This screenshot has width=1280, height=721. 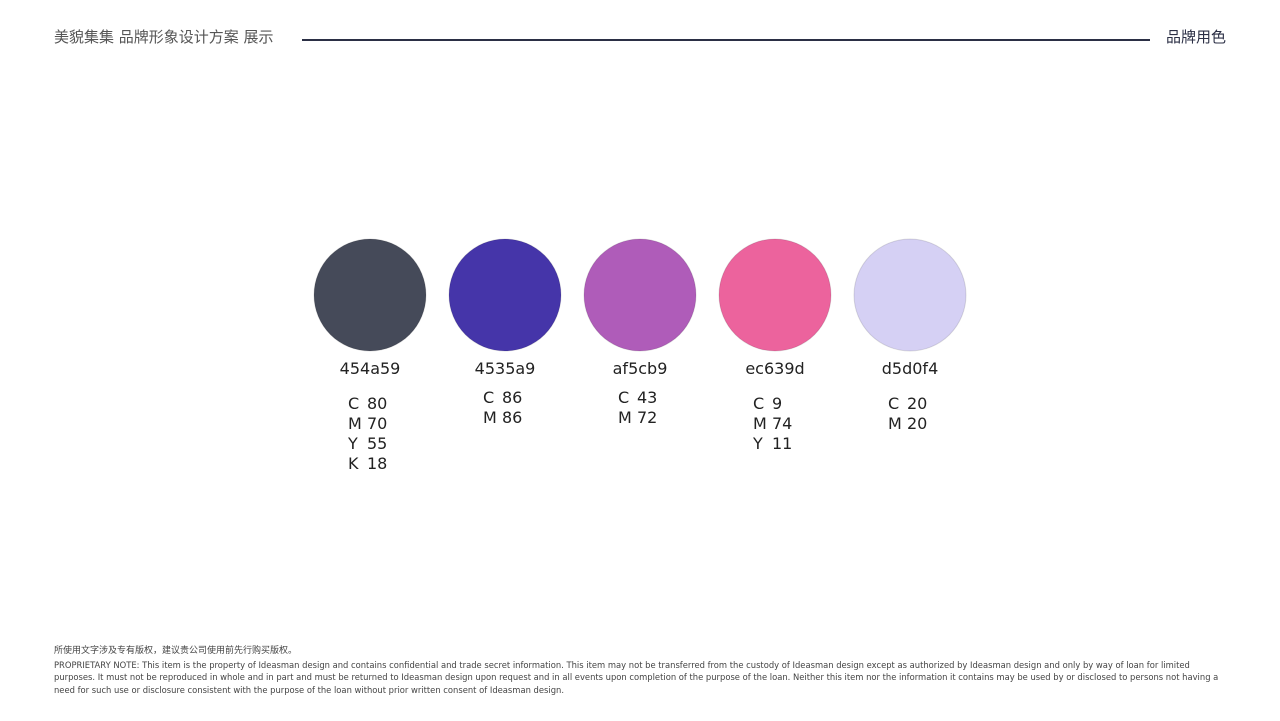 What do you see at coordinates (353, 463) in the screenshot?
I see `cmyk-label: K` at bounding box center [353, 463].